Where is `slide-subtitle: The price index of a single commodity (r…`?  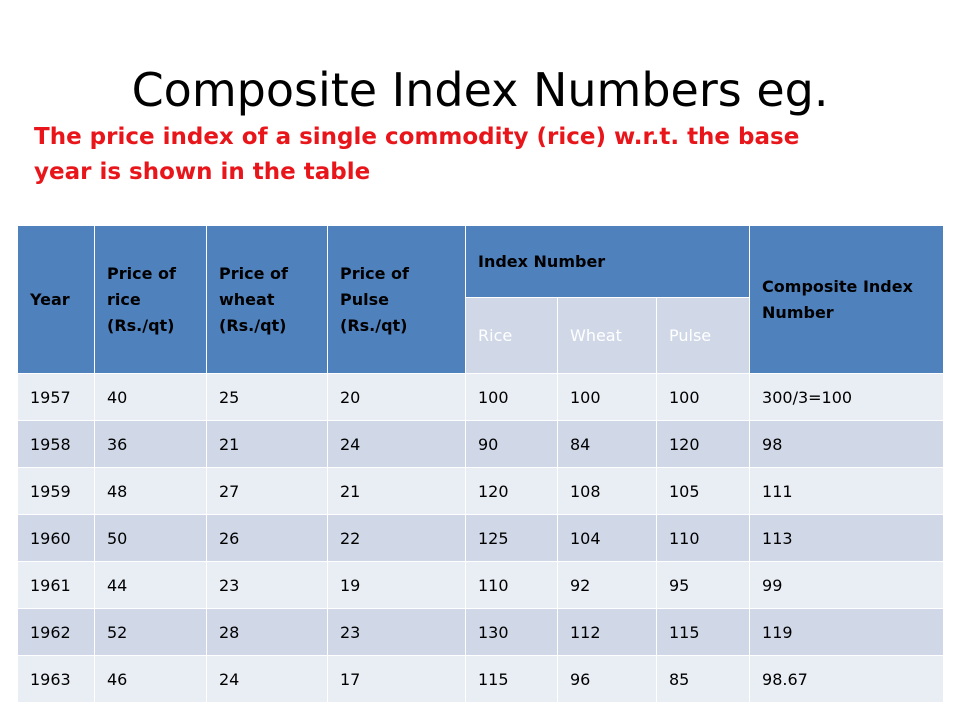
slide-subtitle: The price index of a single commodity (r… is located at coordinates (474, 155).